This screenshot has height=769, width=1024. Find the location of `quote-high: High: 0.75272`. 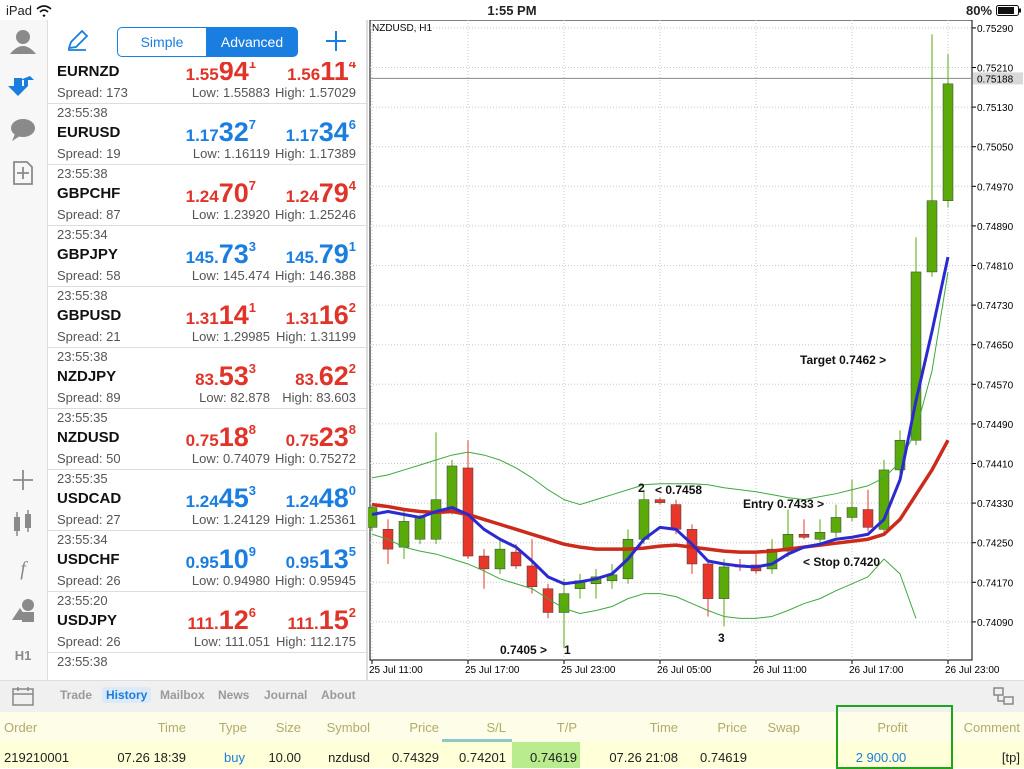

quote-high: High: 0.75272 is located at coordinates (315, 458).